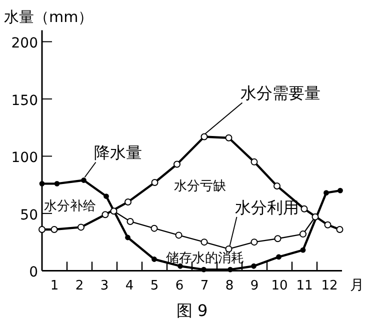 The height and width of the screenshot is (328, 381). I want to click on ylabel: 水量（mm）, so click(49, 17).